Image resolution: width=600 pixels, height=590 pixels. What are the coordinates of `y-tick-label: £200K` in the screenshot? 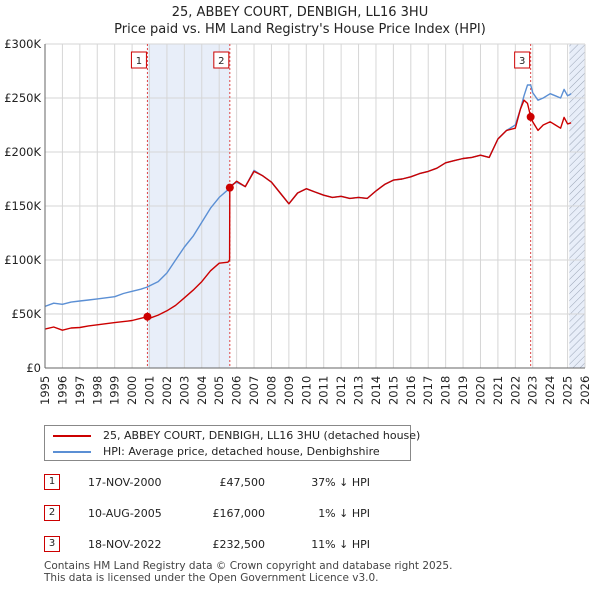 It's located at (22, 152).